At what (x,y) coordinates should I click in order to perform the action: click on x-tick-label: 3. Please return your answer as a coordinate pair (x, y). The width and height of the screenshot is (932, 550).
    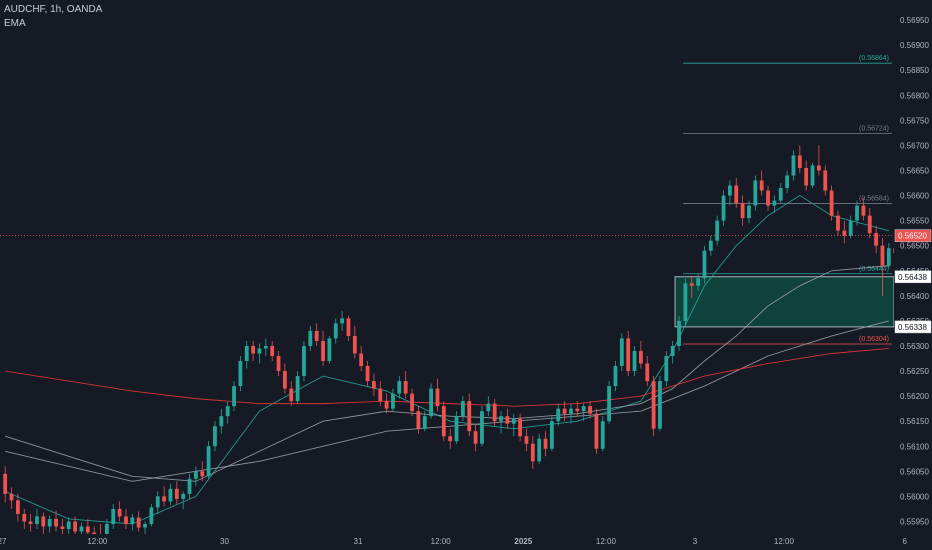
    Looking at the image, I should click on (695, 541).